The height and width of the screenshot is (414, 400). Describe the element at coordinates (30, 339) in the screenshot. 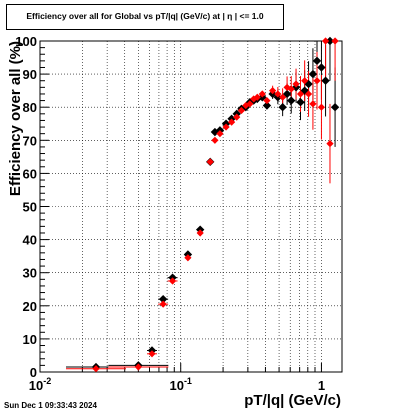

I see `y-tick-label: 10` at that location.